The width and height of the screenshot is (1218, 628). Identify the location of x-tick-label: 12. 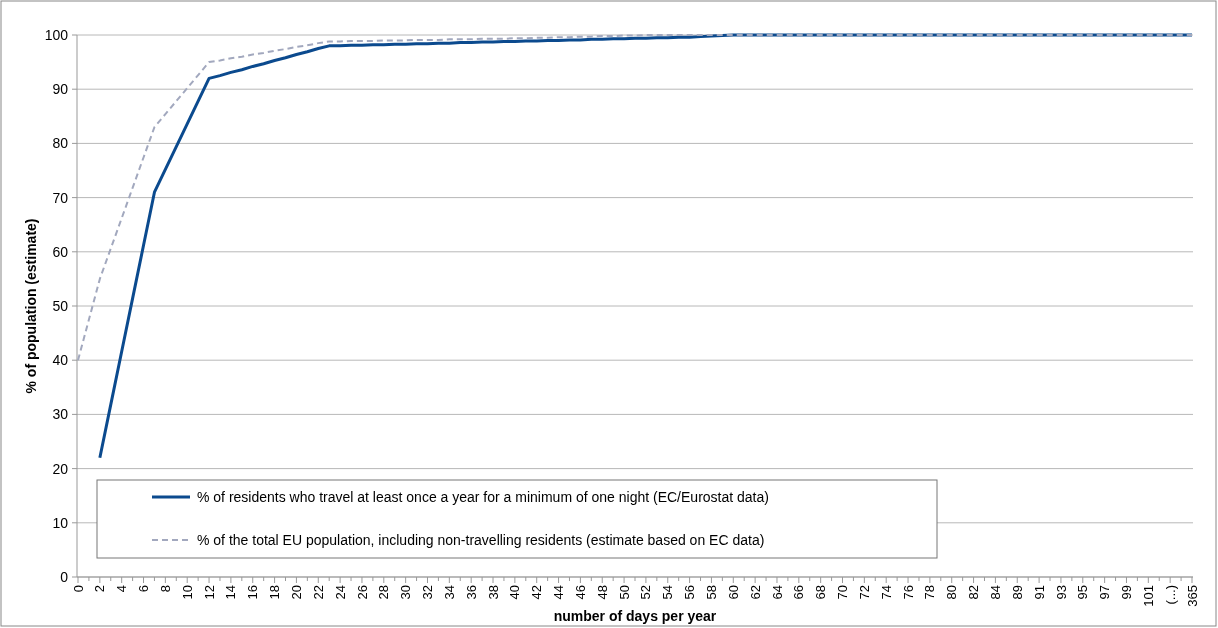
(209, 592).